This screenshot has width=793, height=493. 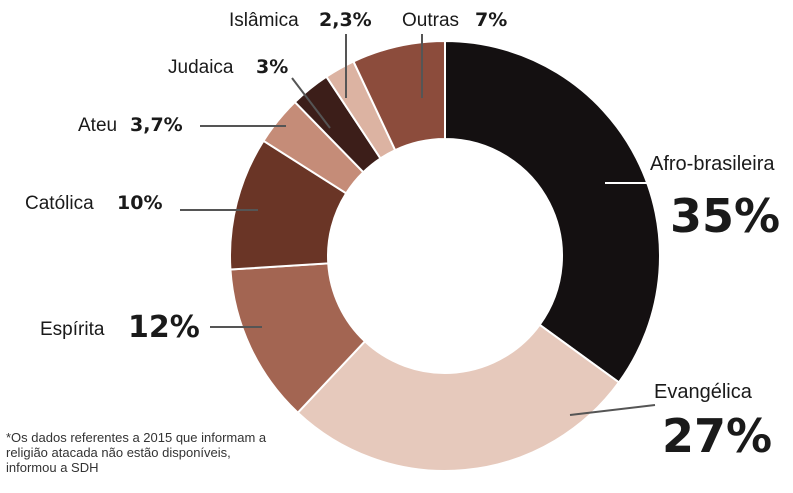 I want to click on value-espirita: 12%, so click(x=164, y=327).